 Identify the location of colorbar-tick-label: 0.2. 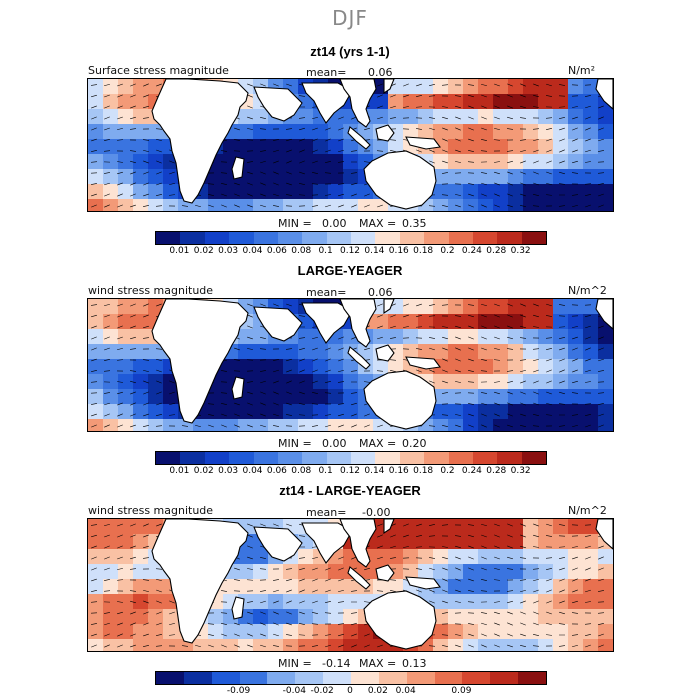
(447, 471).